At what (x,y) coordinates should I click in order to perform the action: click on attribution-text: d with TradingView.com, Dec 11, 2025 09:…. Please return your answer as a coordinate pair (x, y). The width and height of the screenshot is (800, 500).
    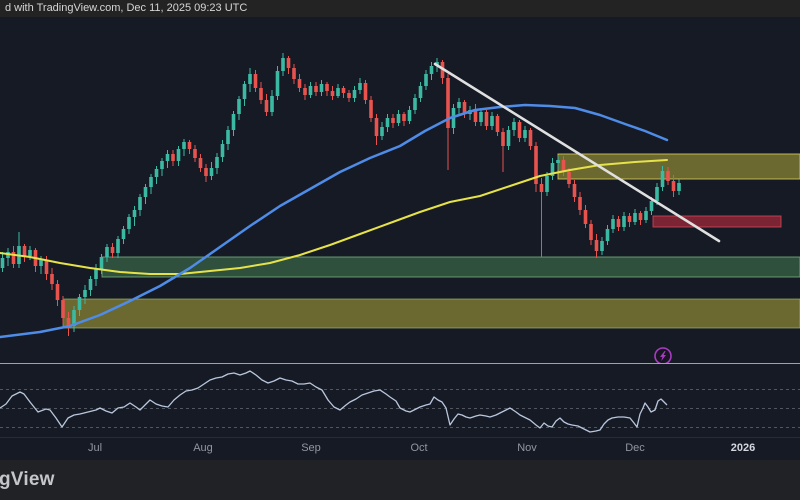
    Looking at the image, I should click on (126, 8).